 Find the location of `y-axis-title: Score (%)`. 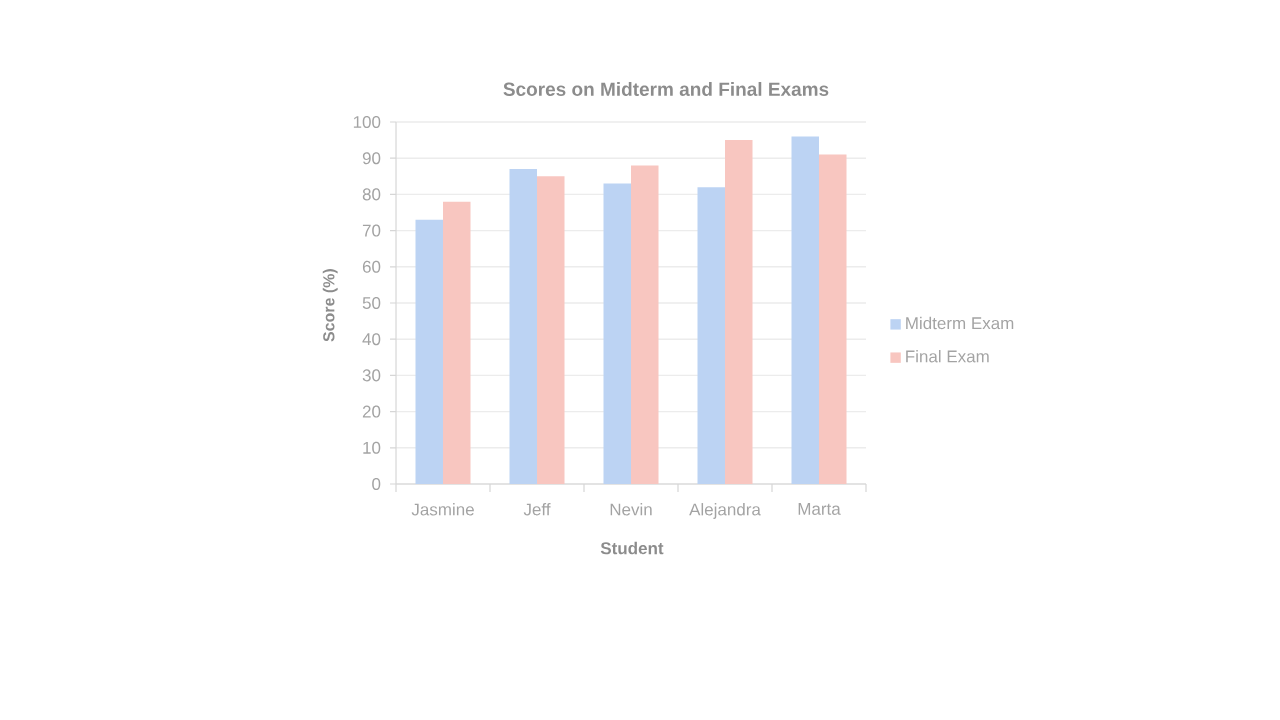

y-axis-title: Score (%) is located at coordinates (330, 305).